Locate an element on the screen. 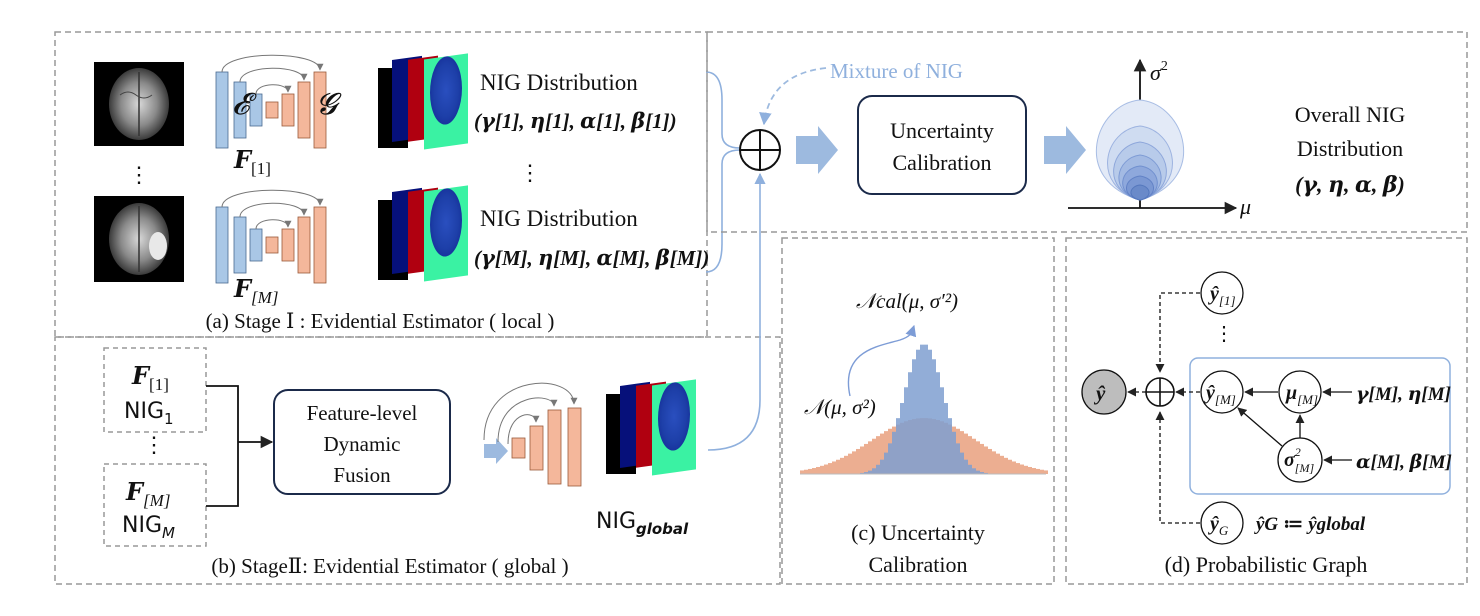 This screenshot has height=616, width=1480. graph-group-box is located at coordinates (1320, 426).